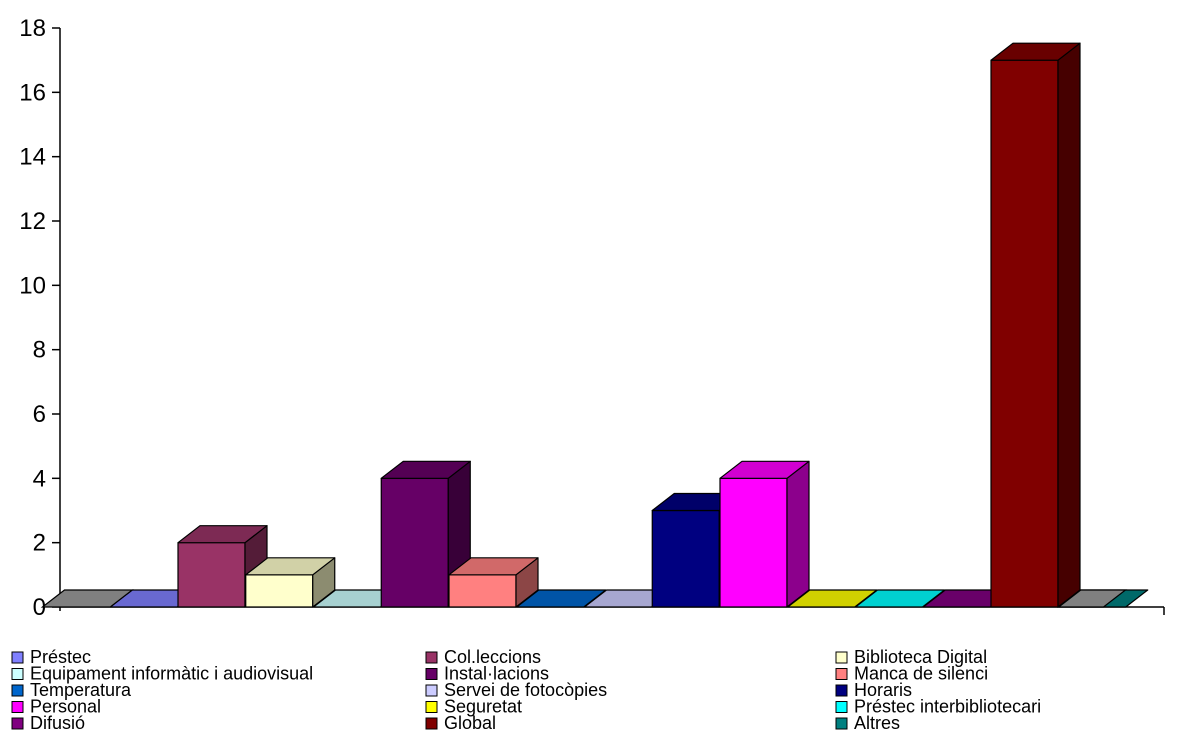  I want to click on y-tick-label: 4, so click(39, 478).